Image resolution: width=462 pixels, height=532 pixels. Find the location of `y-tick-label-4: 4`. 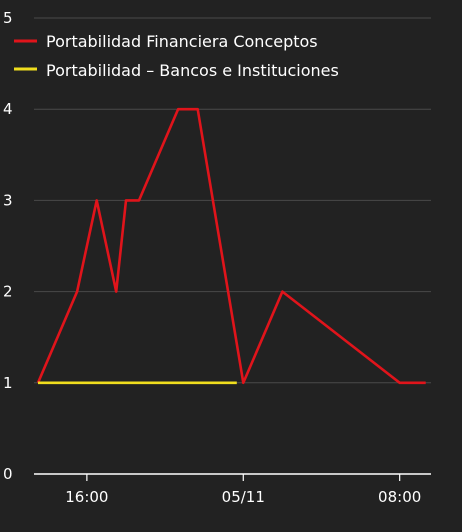

y-tick-label-4: 4 is located at coordinates (8, 109).